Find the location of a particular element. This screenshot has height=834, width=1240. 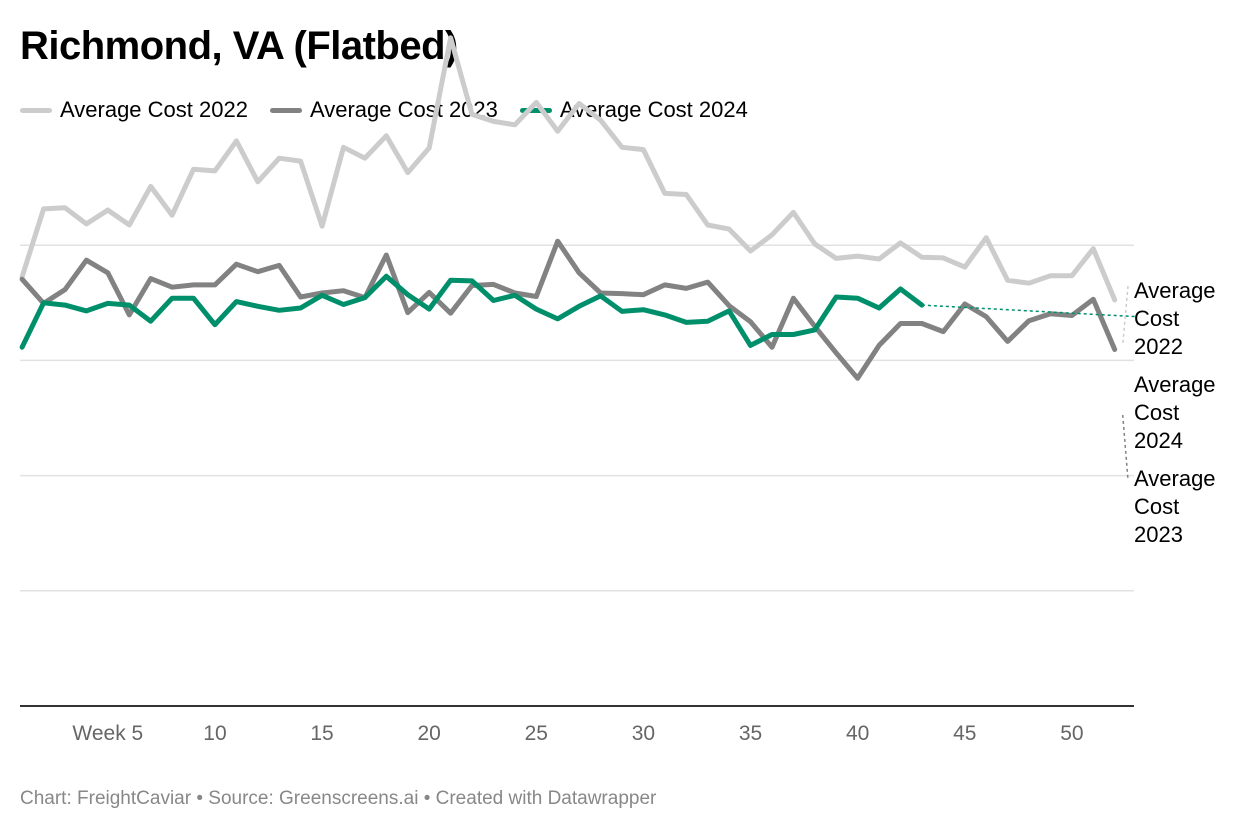

end-label-2023-line-1: Average is located at coordinates (1175, 478).